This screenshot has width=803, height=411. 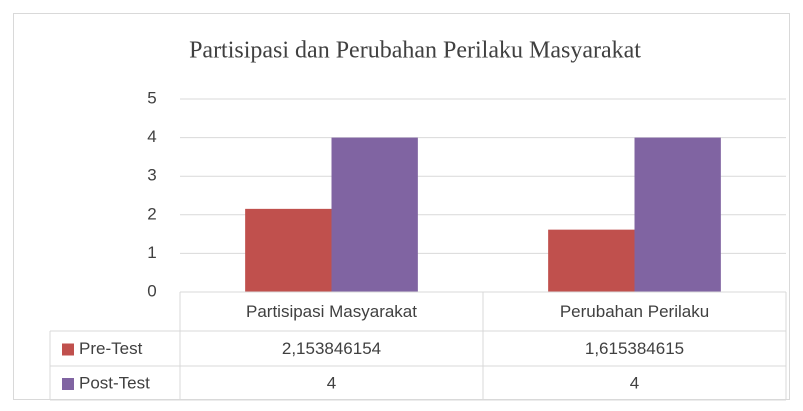 I want to click on legend-label: Post-Test, so click(x=114, y=382).